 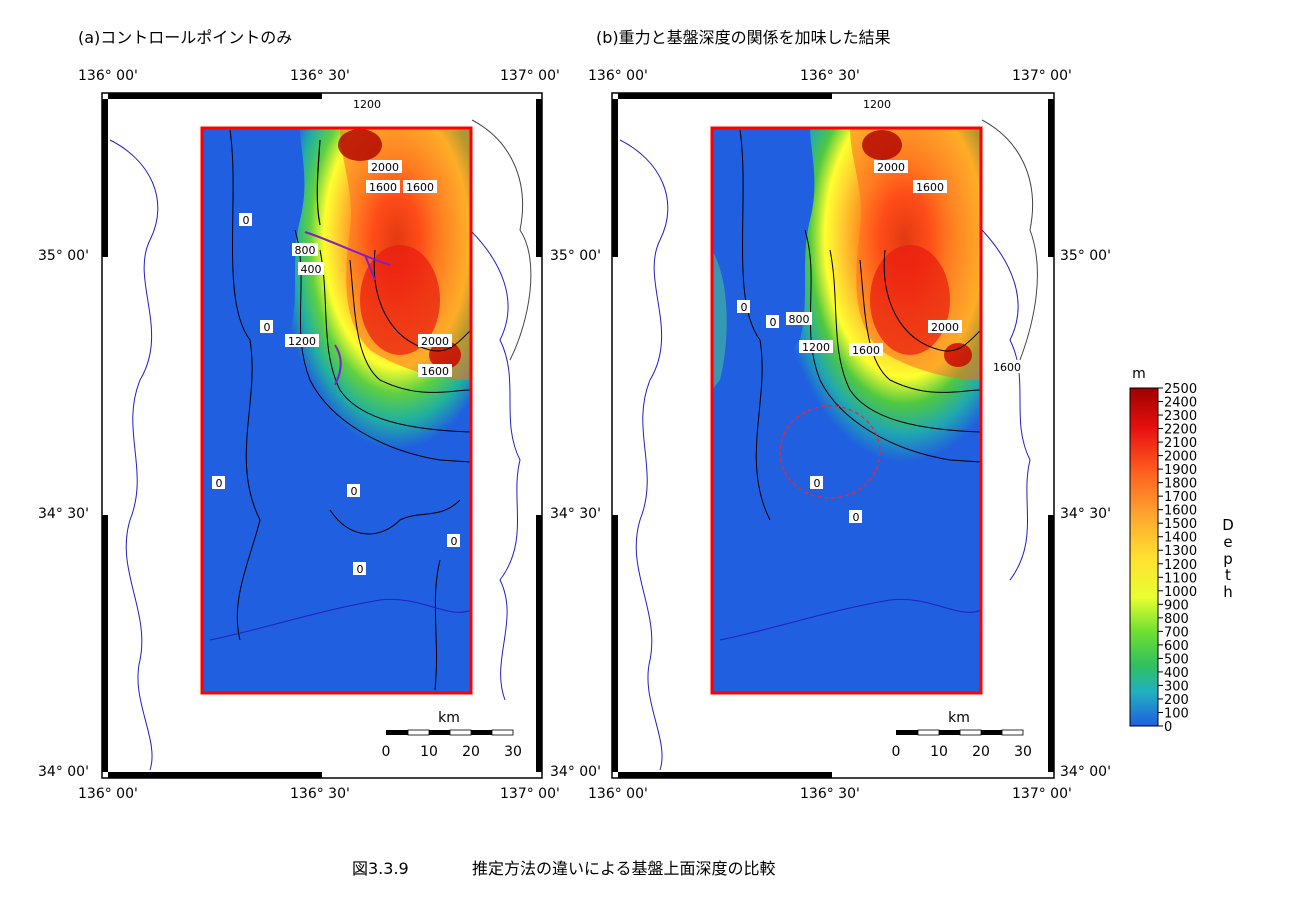 What do you see at coordinates (618, 794) in the screenshot?
I see `lon-tick-b-bottom-1: 136° 00'` at bounding box center [618, 794].